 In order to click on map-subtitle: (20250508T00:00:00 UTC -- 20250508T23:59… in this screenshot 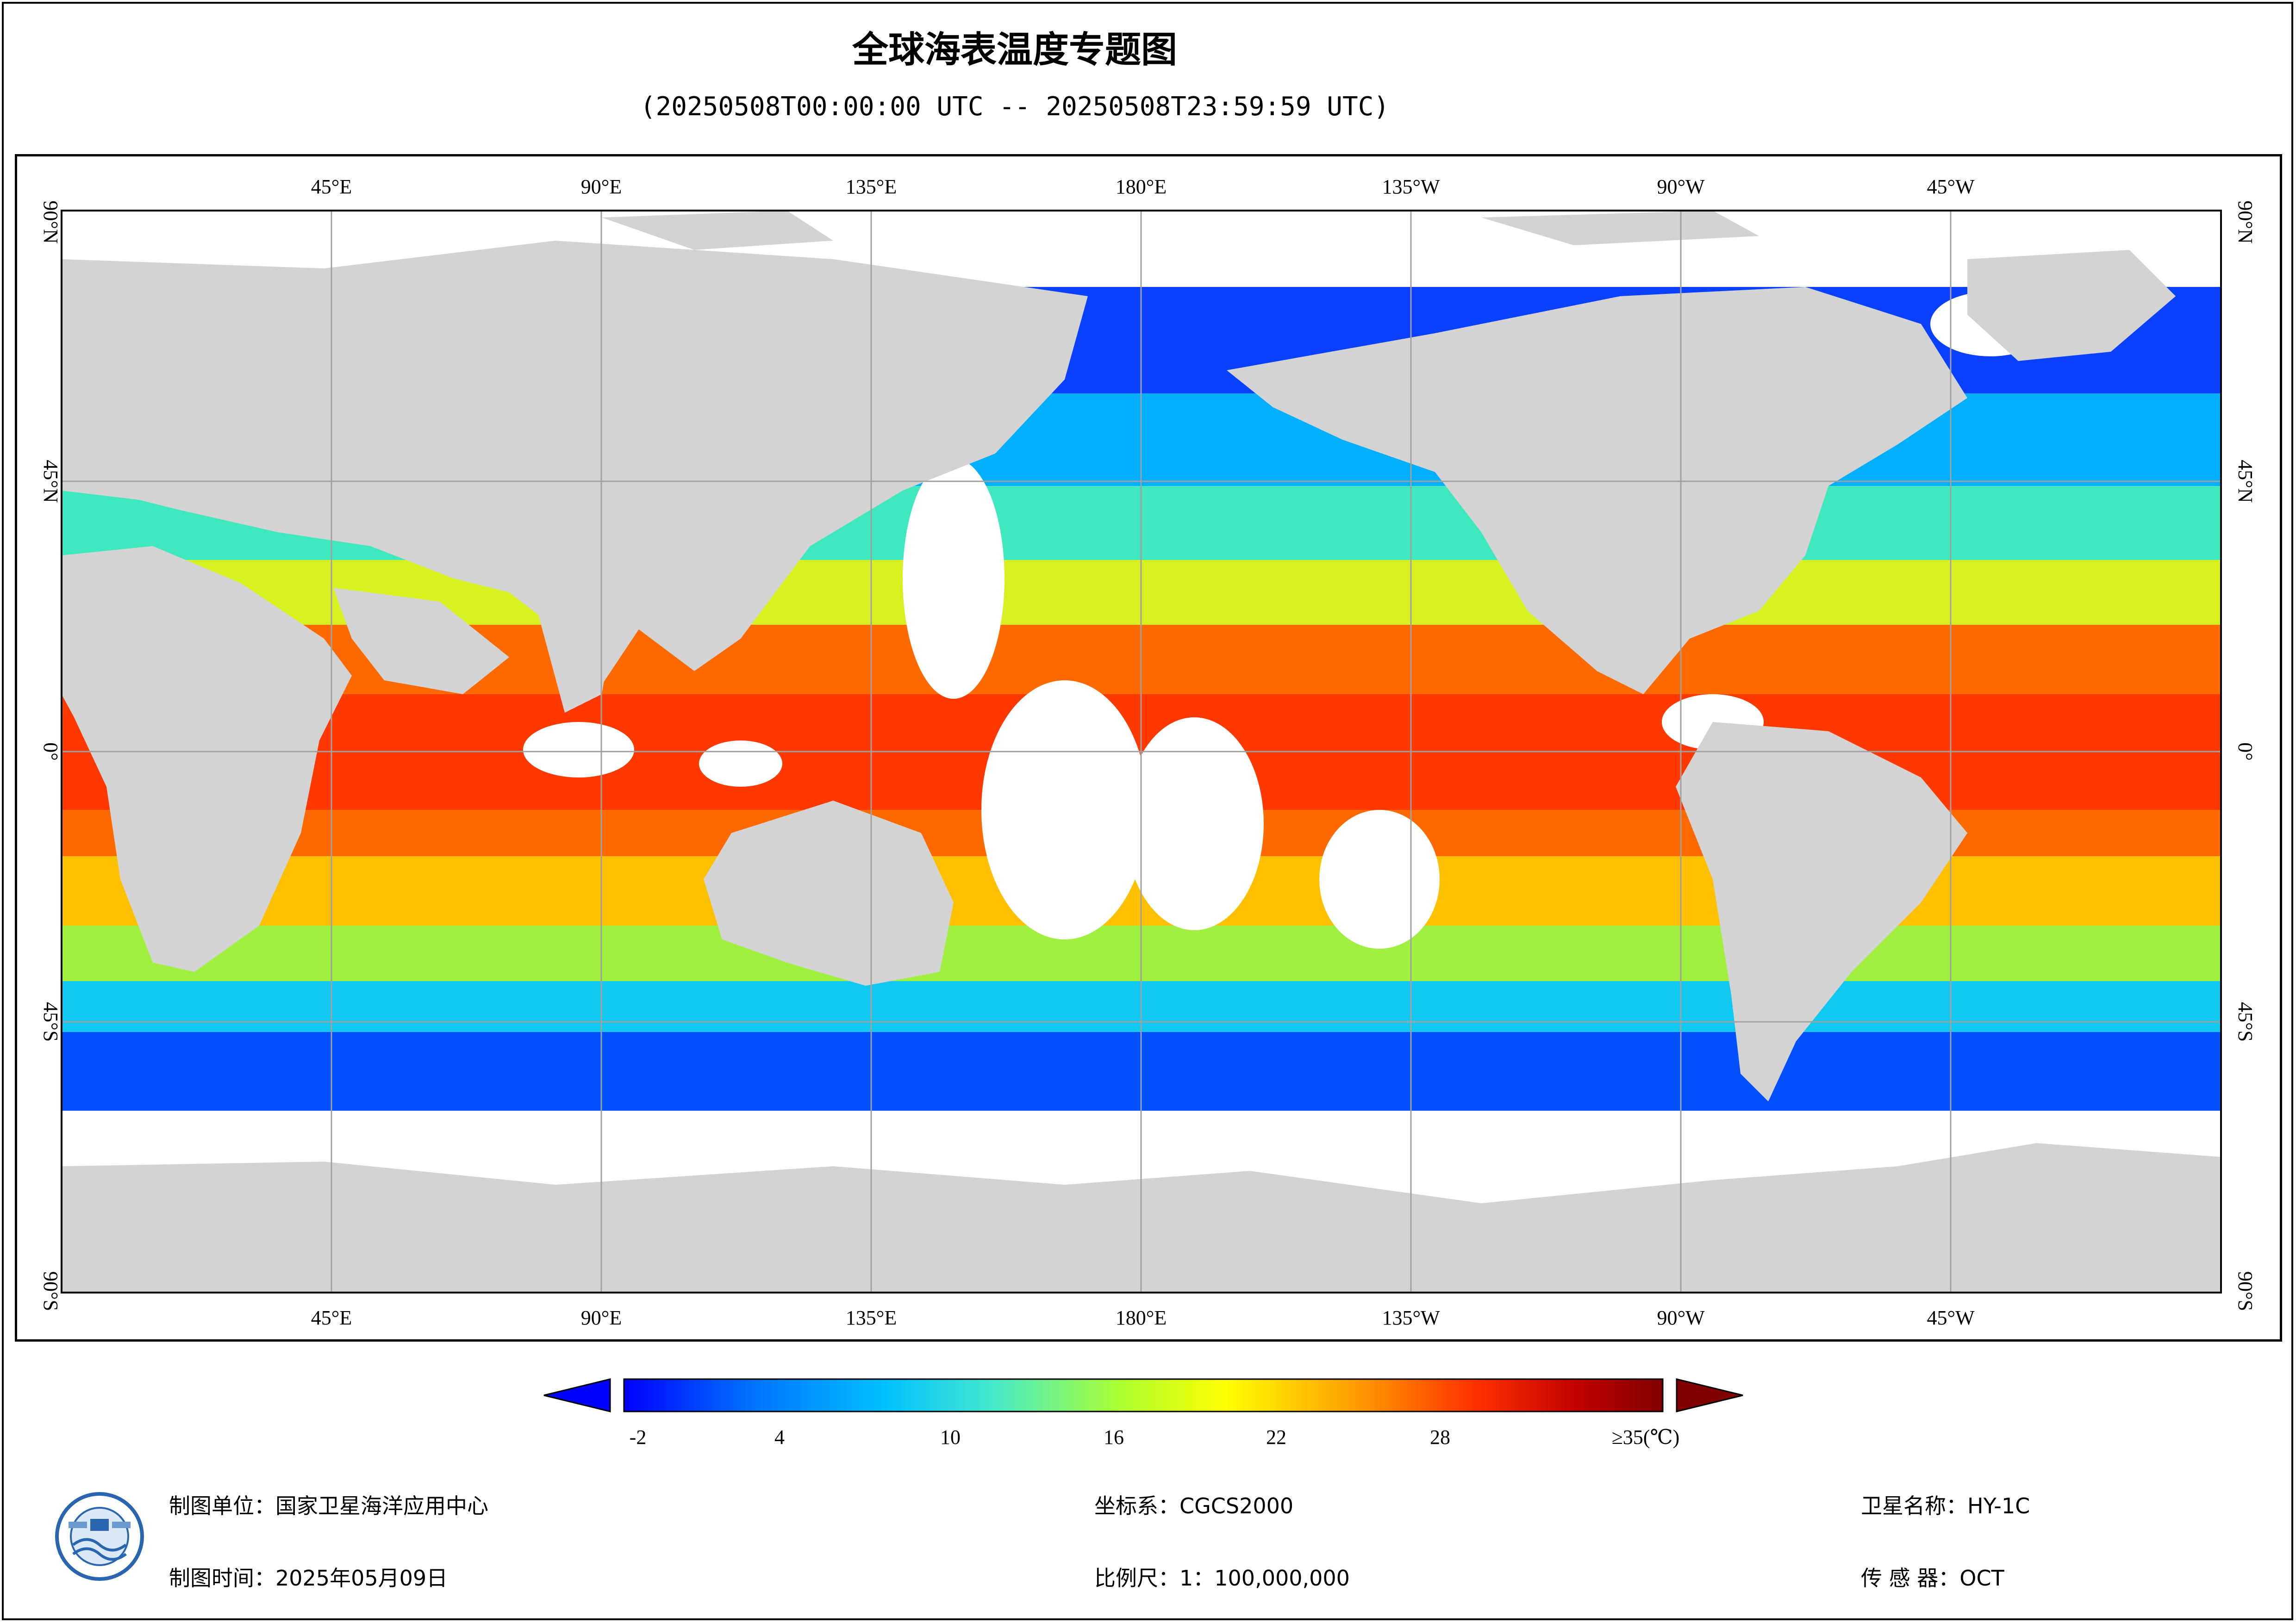, I will do `click(1015, 107)`.